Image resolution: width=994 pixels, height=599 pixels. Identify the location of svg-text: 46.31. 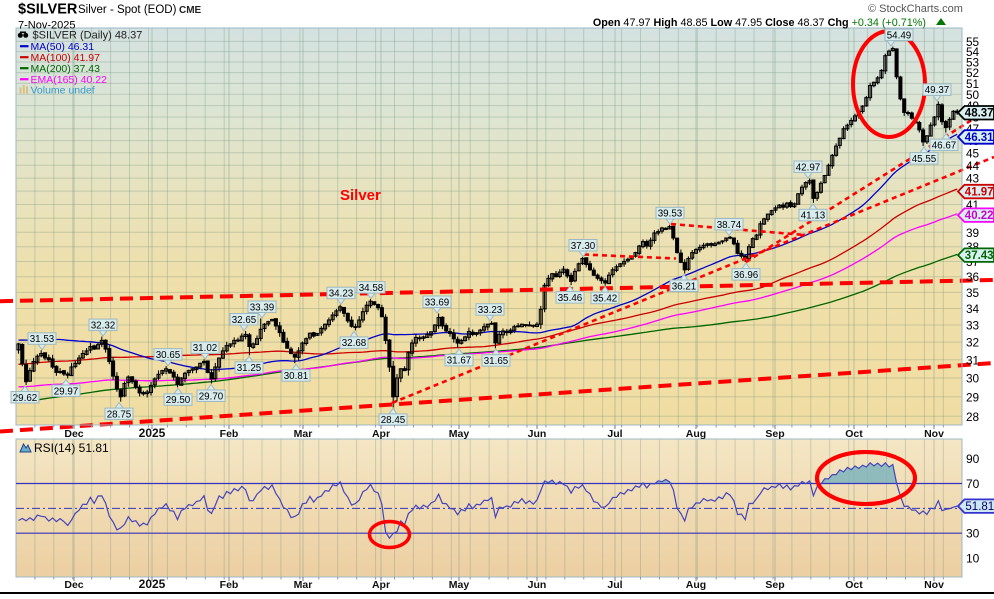
(979, 138).